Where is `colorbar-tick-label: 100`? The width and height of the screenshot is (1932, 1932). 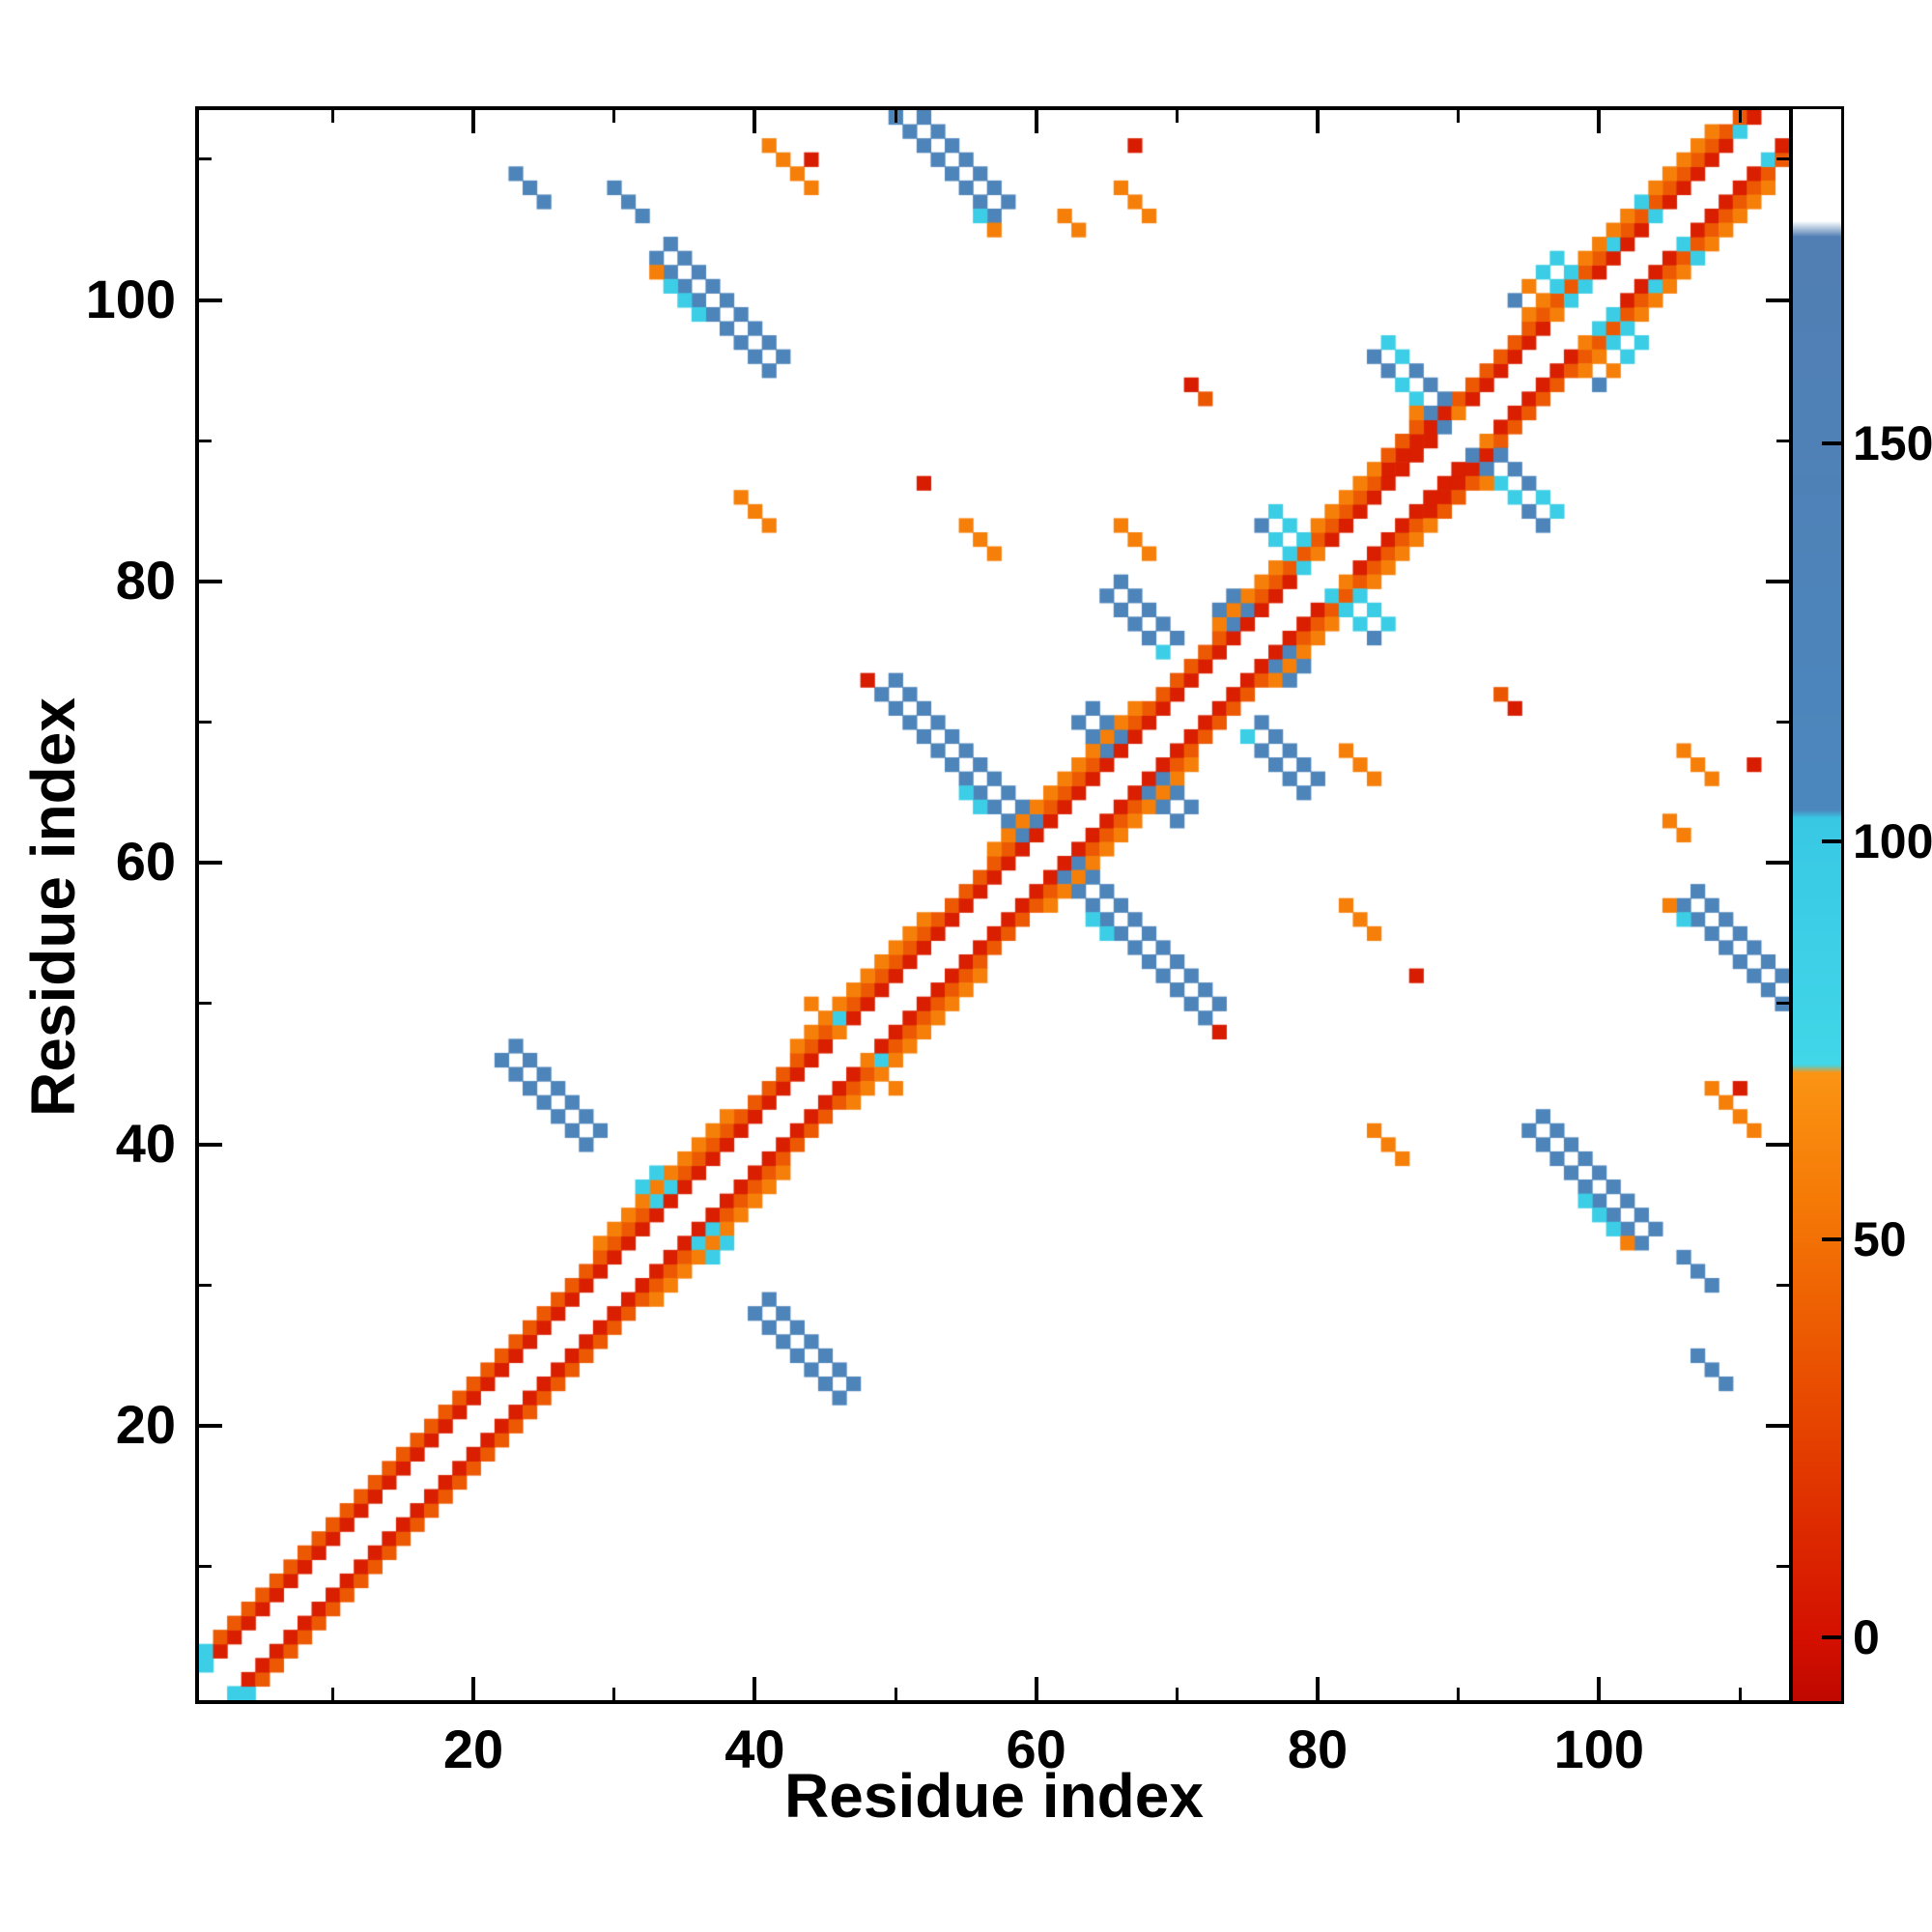
colorbar-tick-label: 100 is located at coordinates (1892, 841).